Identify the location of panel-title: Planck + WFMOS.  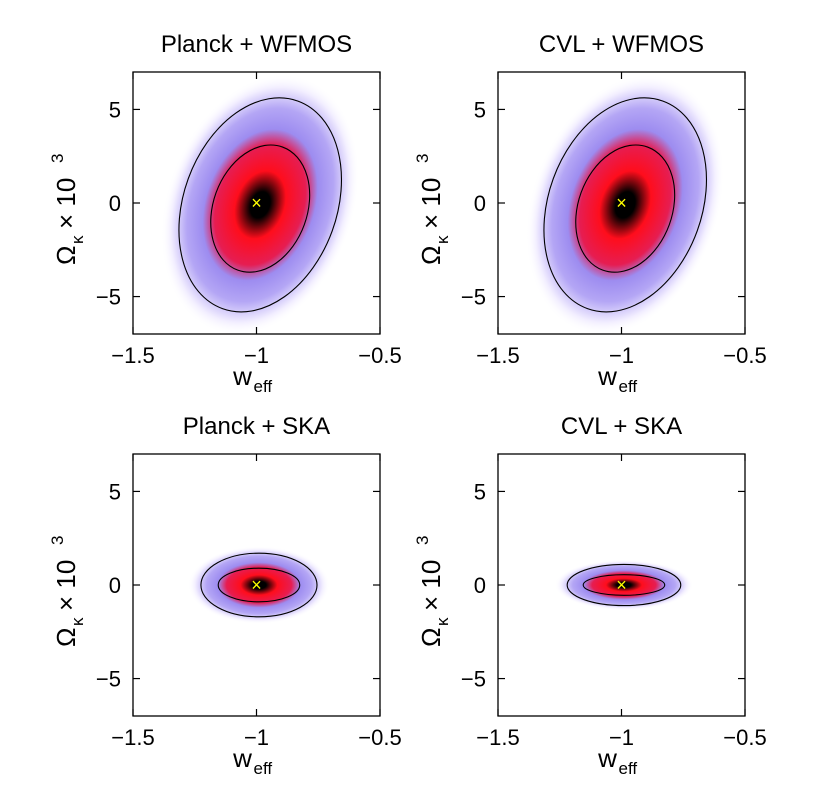
(256, 44).